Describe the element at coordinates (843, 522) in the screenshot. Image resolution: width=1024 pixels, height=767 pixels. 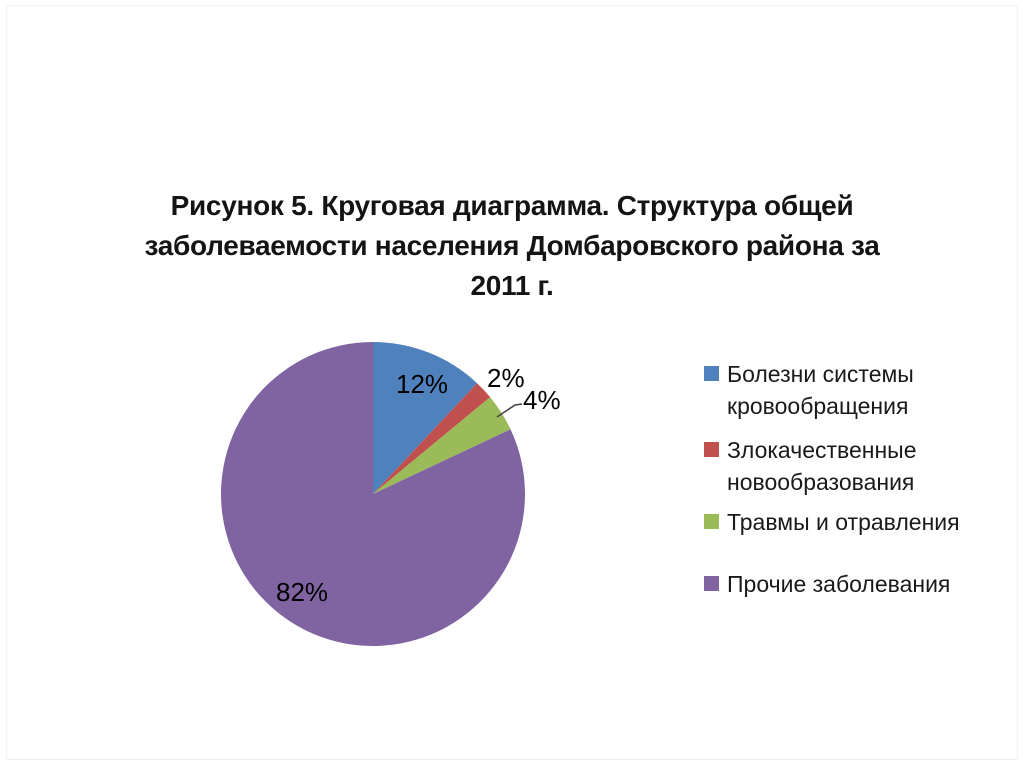
I see `legend-label-injuries: Травмы и отравления` at that location.